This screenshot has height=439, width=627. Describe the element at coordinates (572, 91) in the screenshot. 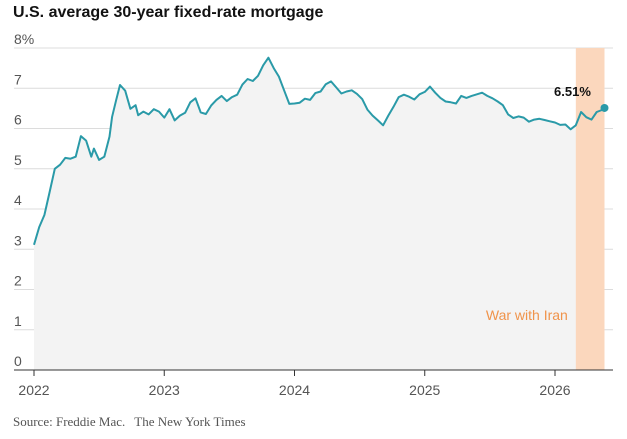

I see `last-value-label: 6.51%` at that location.